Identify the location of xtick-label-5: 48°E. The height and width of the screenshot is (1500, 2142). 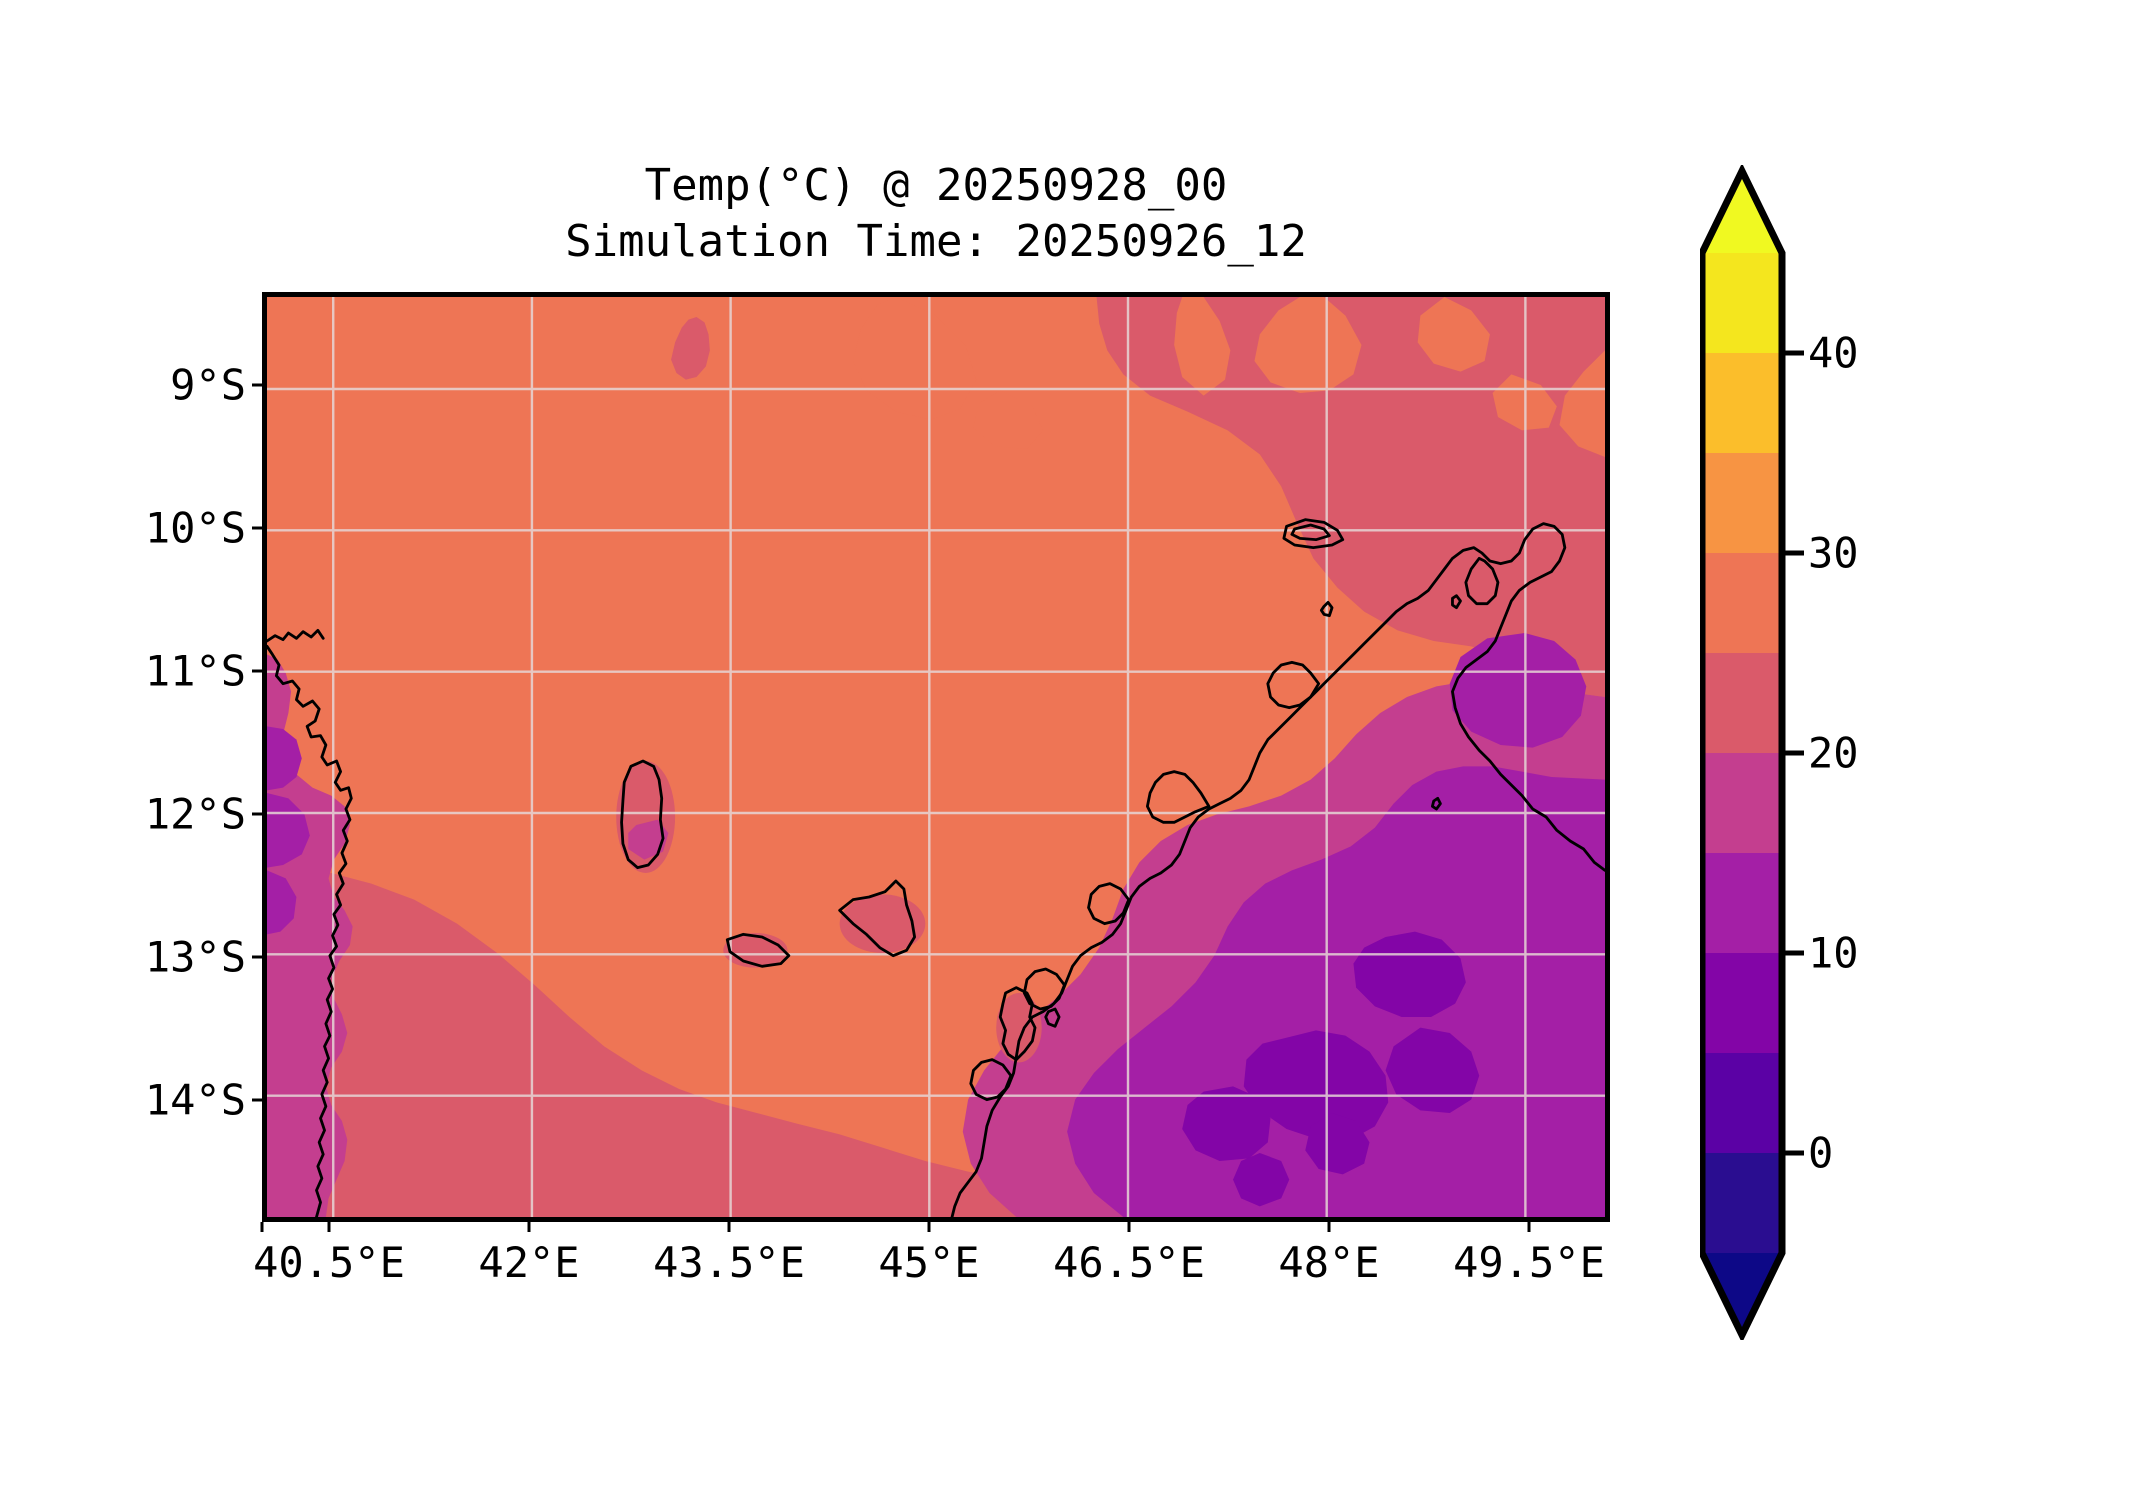
(1329, 1262).